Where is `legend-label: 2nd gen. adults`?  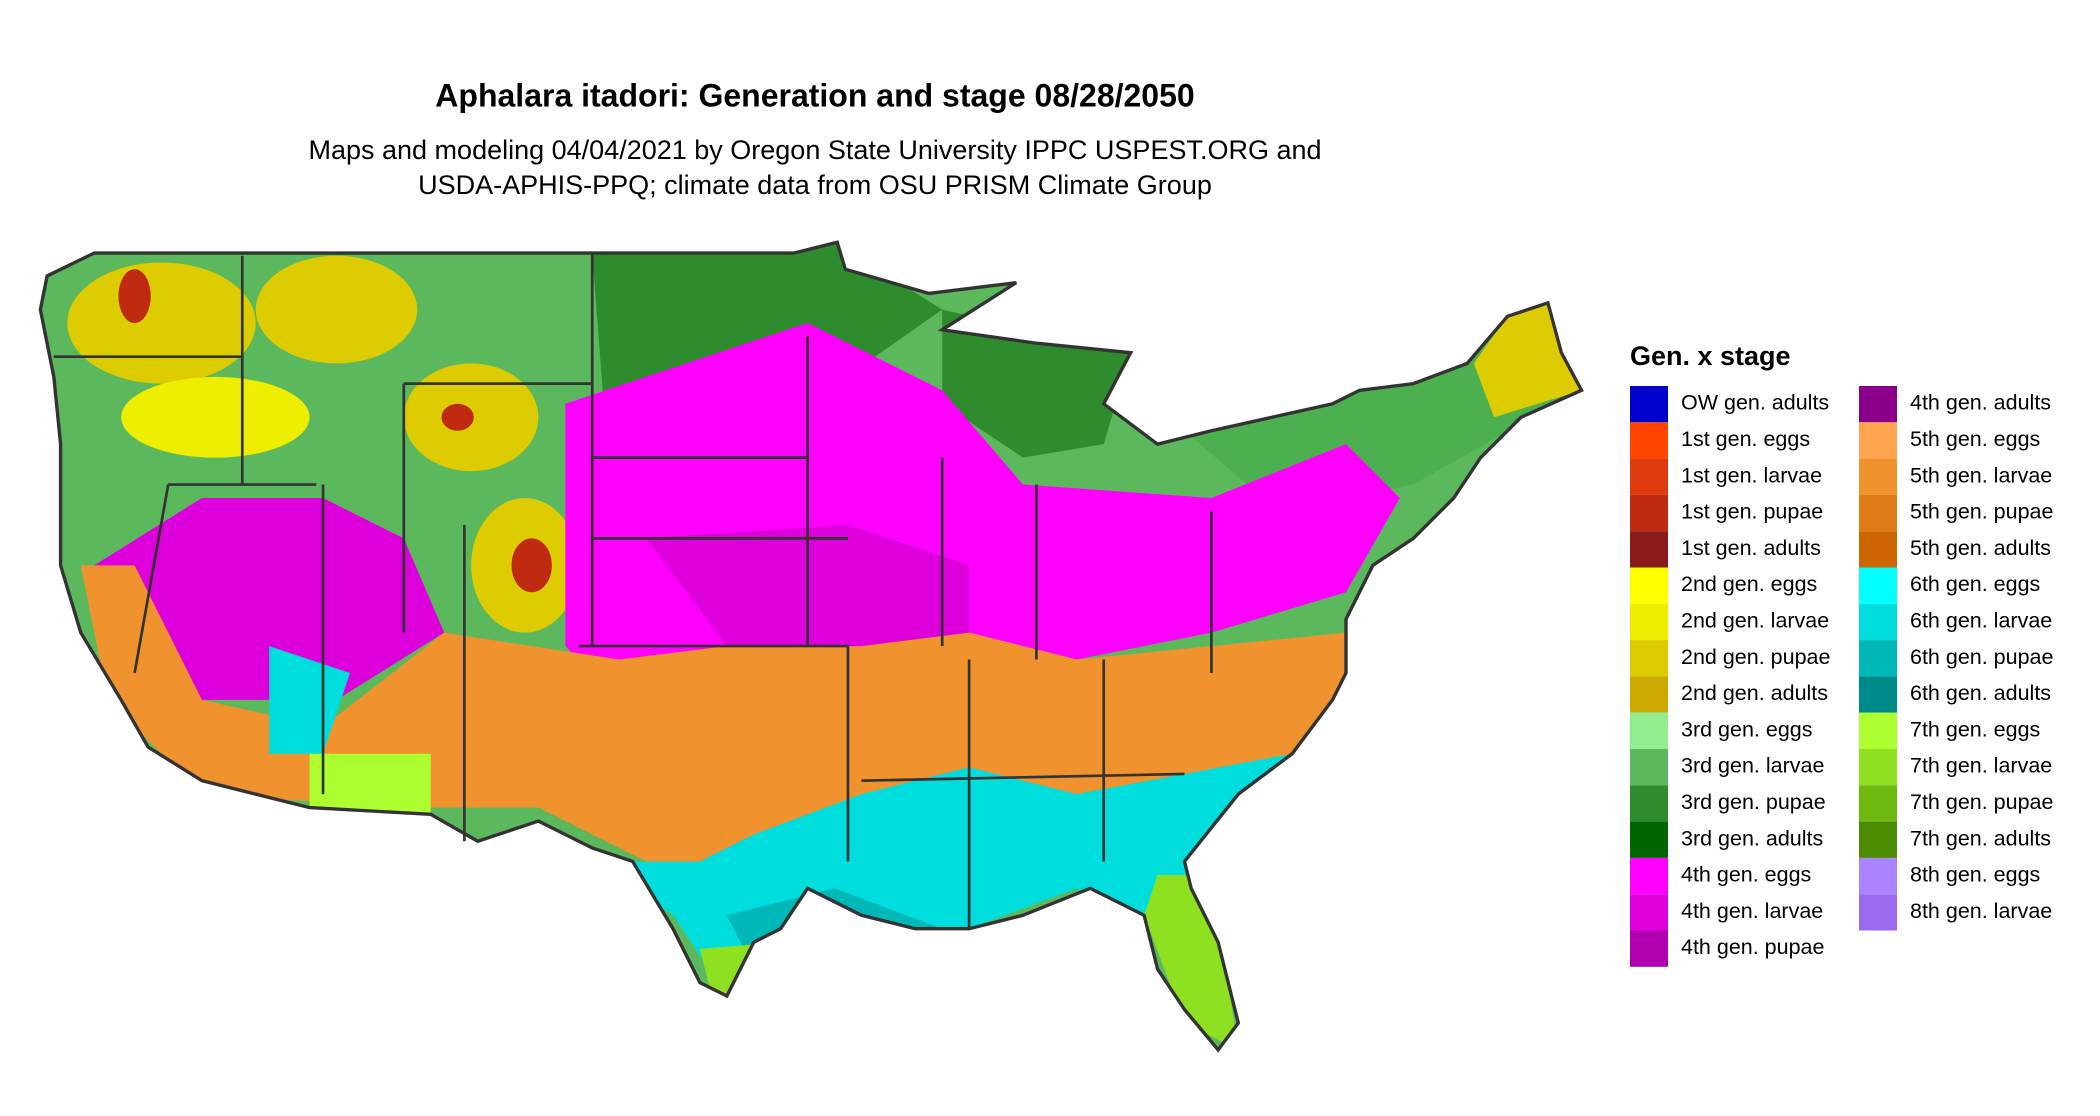
legend-label: 2nd gen. adults is located at coordinates (1754, 693).